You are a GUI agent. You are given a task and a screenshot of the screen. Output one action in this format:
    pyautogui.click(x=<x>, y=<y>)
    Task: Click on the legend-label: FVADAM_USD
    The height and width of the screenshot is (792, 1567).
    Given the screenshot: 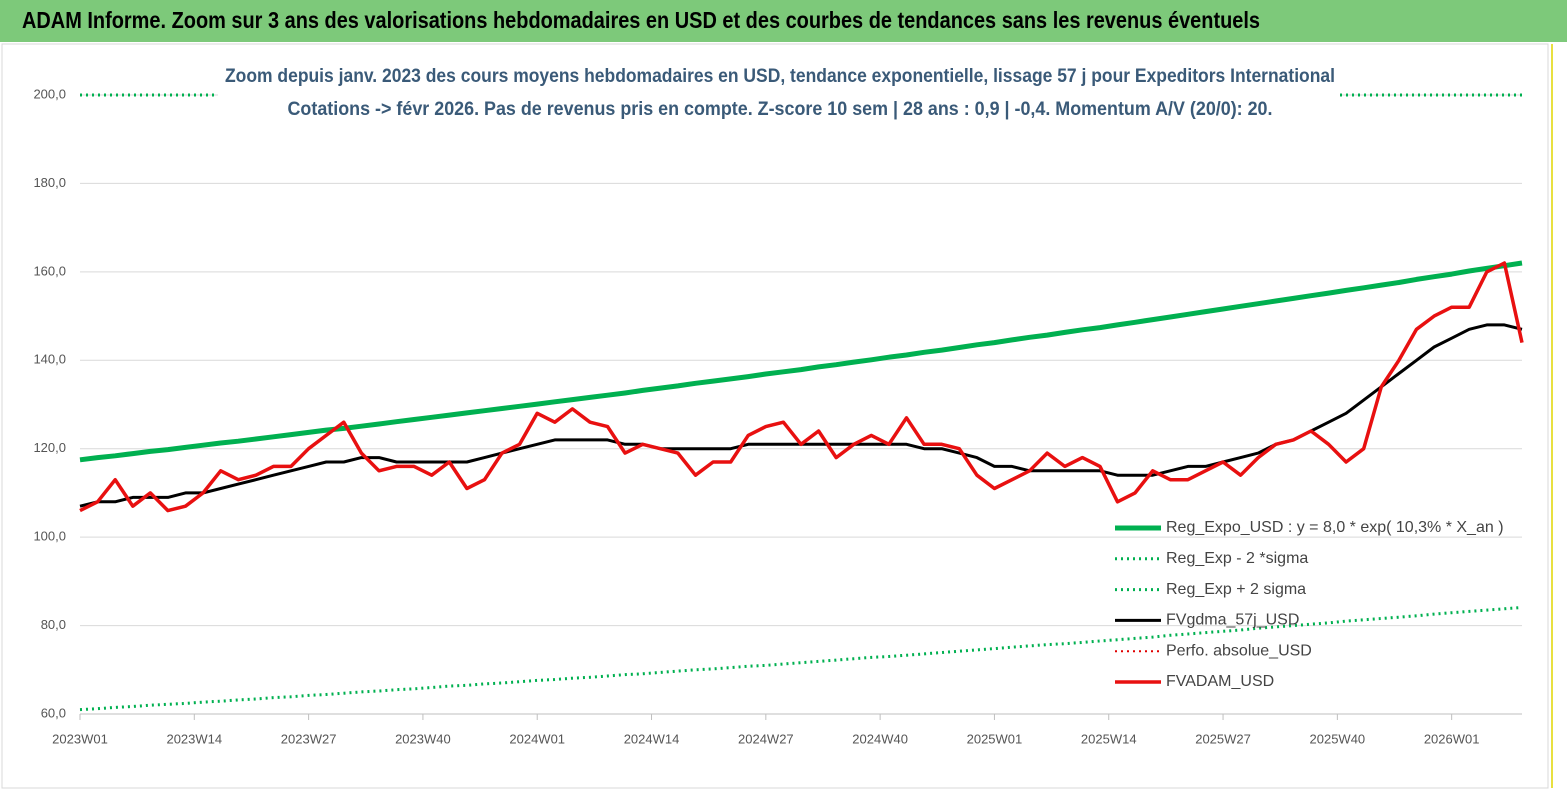 What is the action you would take?
    pyautogui.click(x=1220, y=681)
    